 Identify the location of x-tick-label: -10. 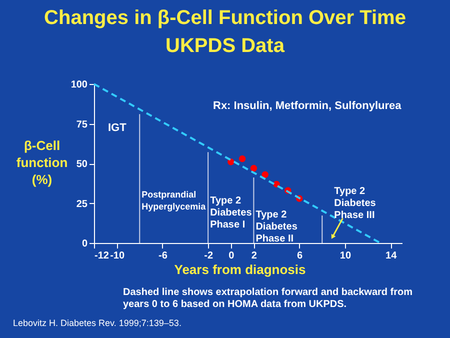
(117, 256).